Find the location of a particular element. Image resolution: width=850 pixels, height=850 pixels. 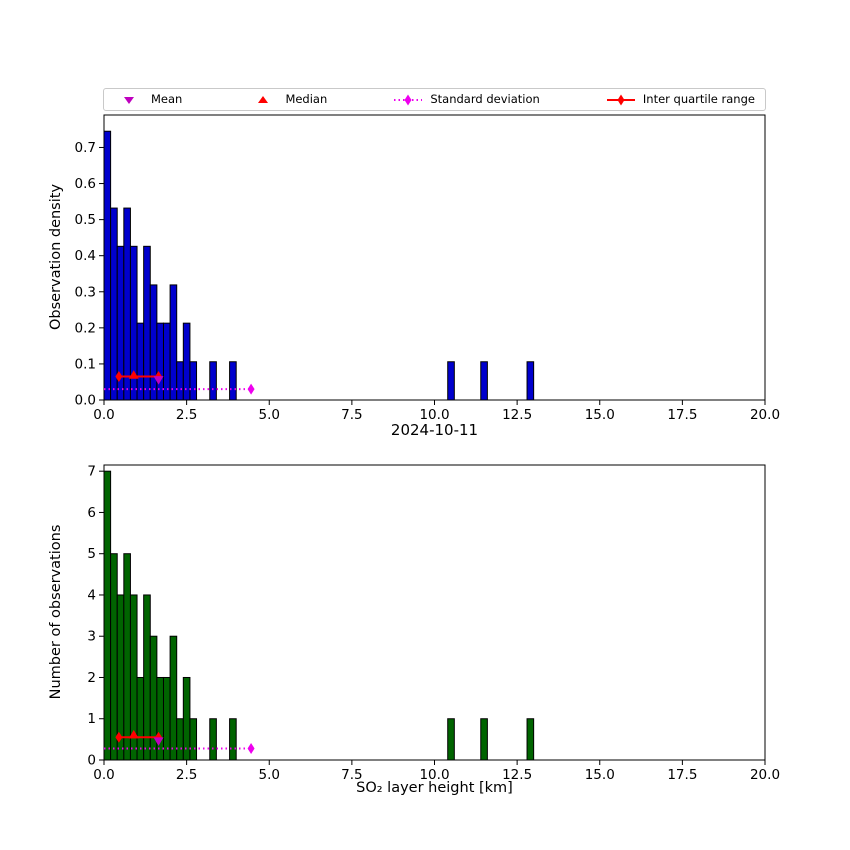

legend-label-mean: Mean is located at coordinates (167, 98).